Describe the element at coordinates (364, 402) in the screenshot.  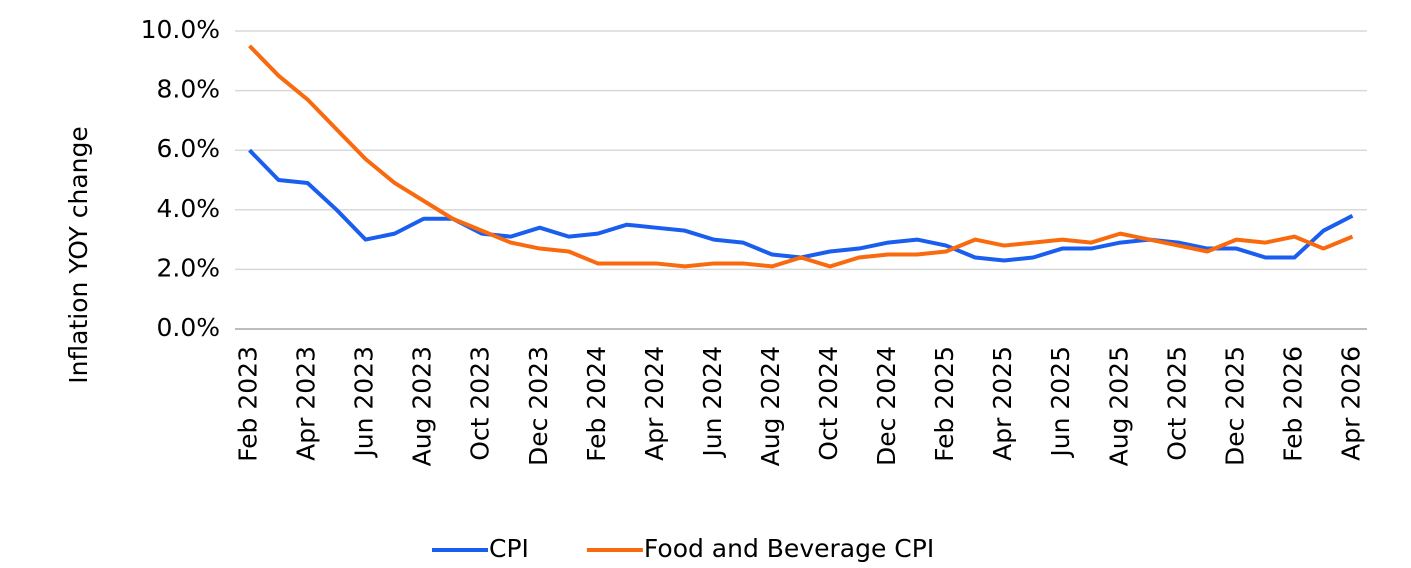
I see `x-tick-label: Jun 2023` at that location.